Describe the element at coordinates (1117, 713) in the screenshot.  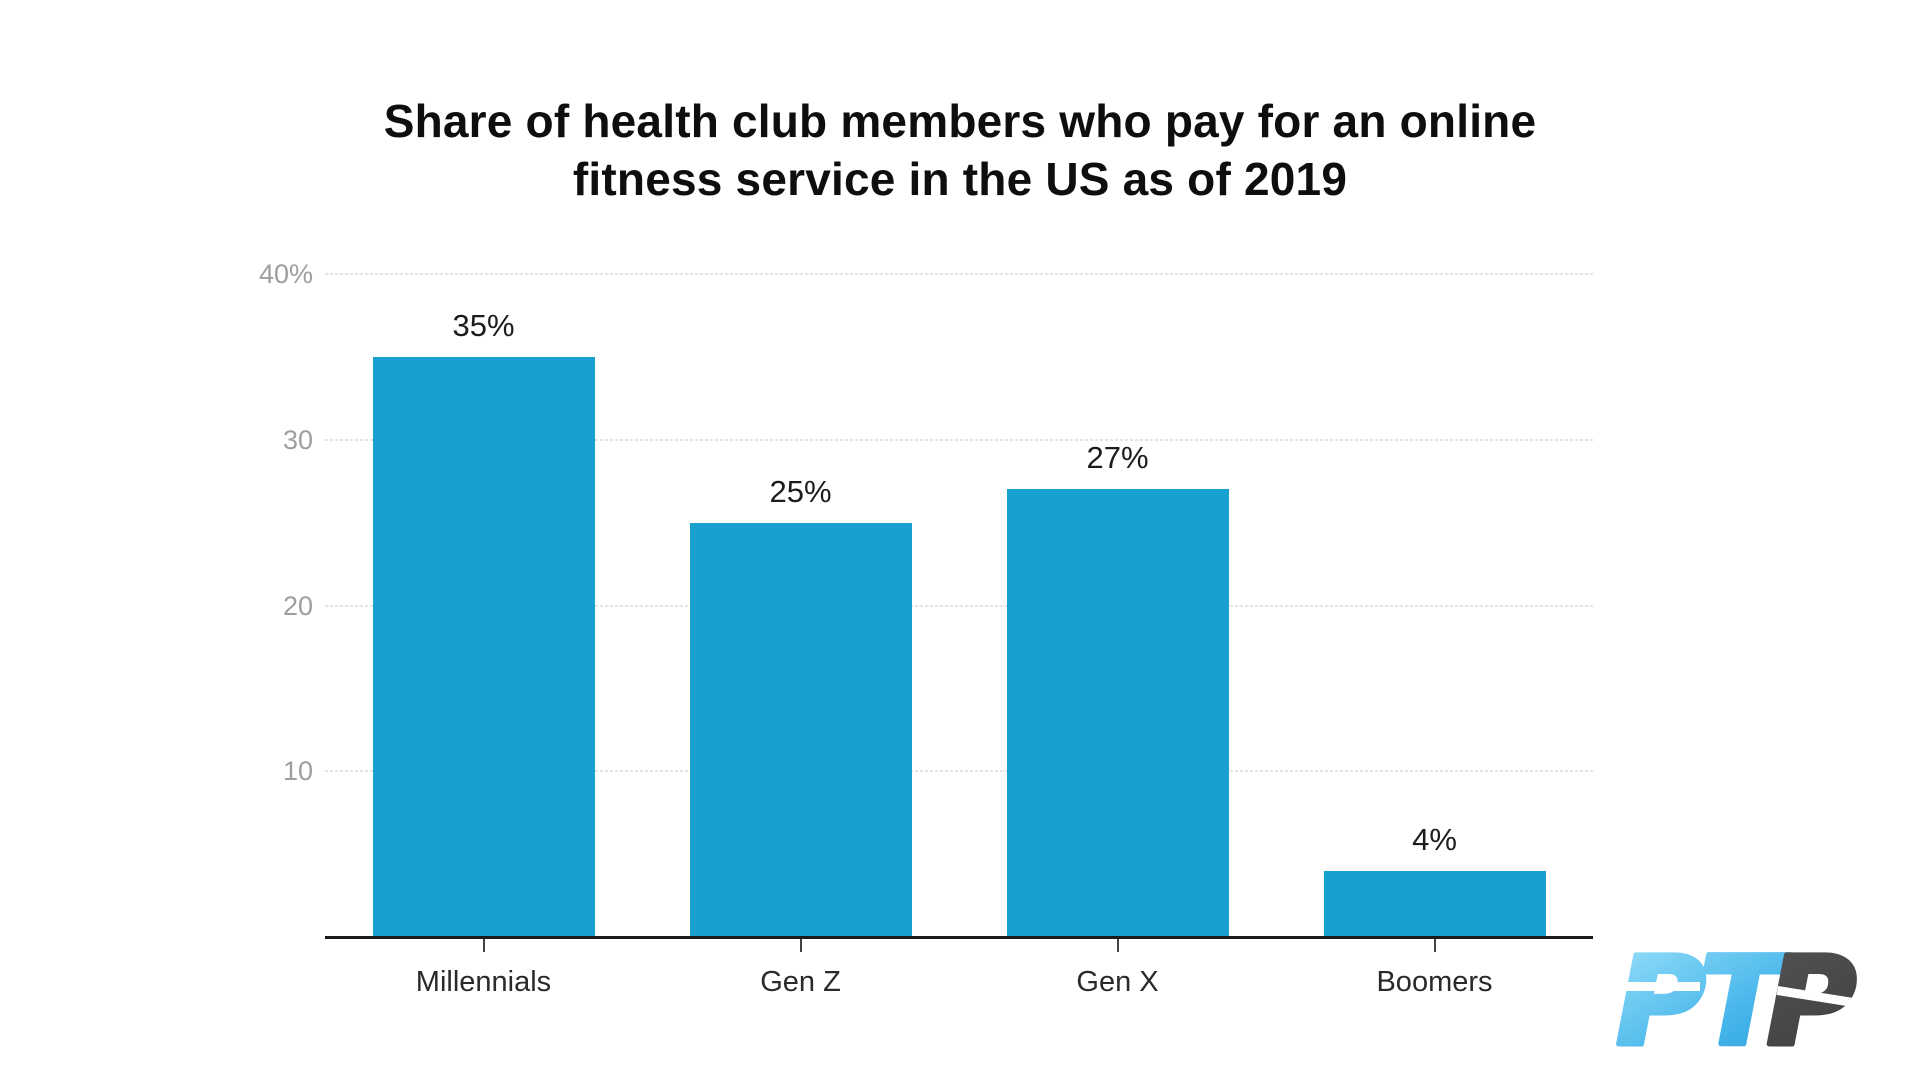
I see `bar-gen-x` at that location.